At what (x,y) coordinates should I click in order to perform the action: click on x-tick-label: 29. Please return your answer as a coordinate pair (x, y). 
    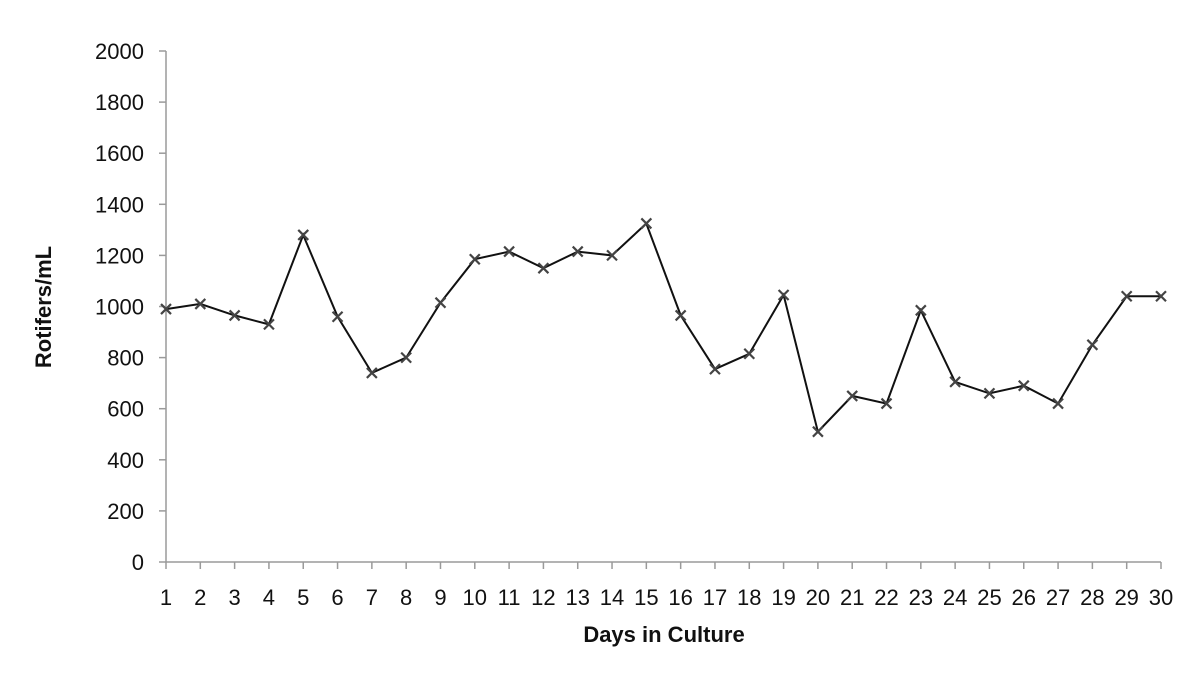
    Looking at the image, I should click on (1126, 597).